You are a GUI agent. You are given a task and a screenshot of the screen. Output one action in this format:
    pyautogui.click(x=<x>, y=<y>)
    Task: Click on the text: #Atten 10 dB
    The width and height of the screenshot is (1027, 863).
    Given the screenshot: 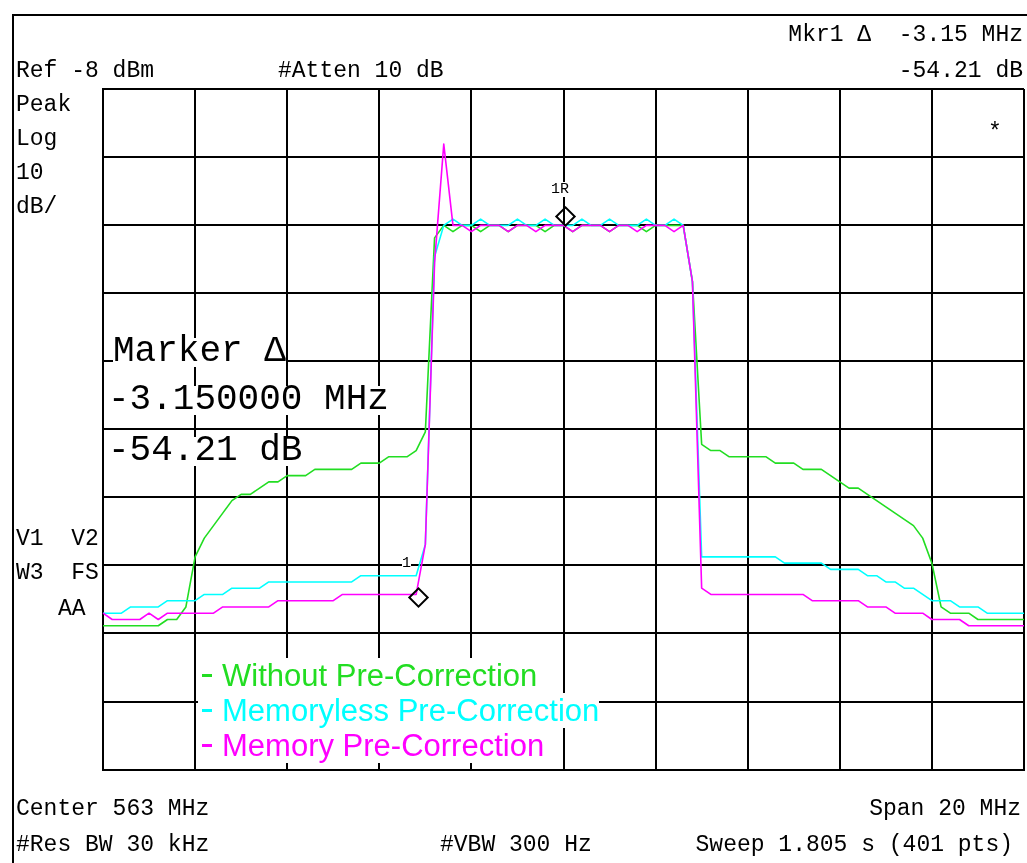 What is the action you would take?
    pyautogui.click(x=361, y=71)
    